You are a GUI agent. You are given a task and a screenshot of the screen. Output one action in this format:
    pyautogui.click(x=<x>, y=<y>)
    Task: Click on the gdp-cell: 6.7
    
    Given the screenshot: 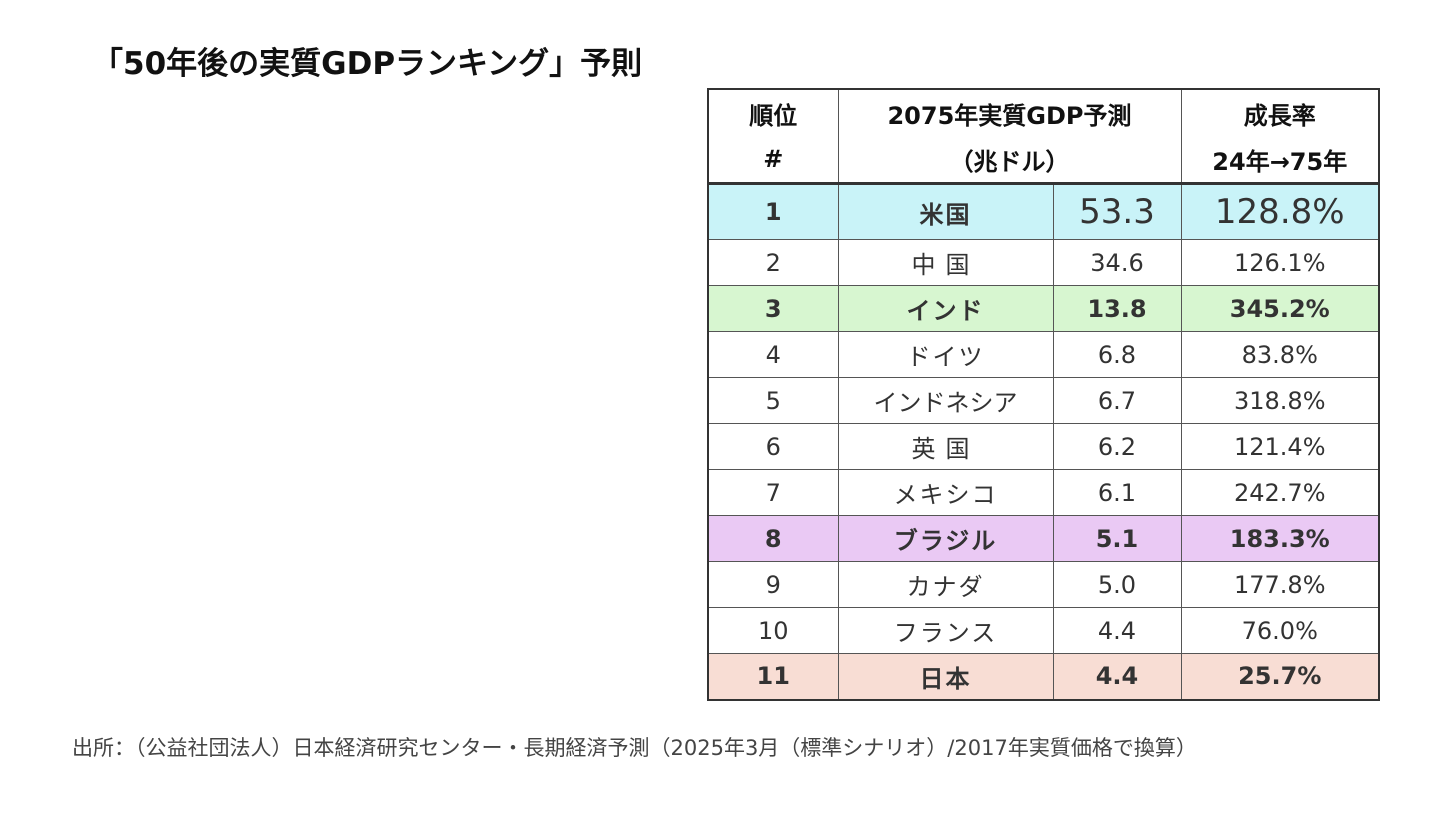 What is the action you would take?
    pyautogui.click(x=1117, y=400)
    